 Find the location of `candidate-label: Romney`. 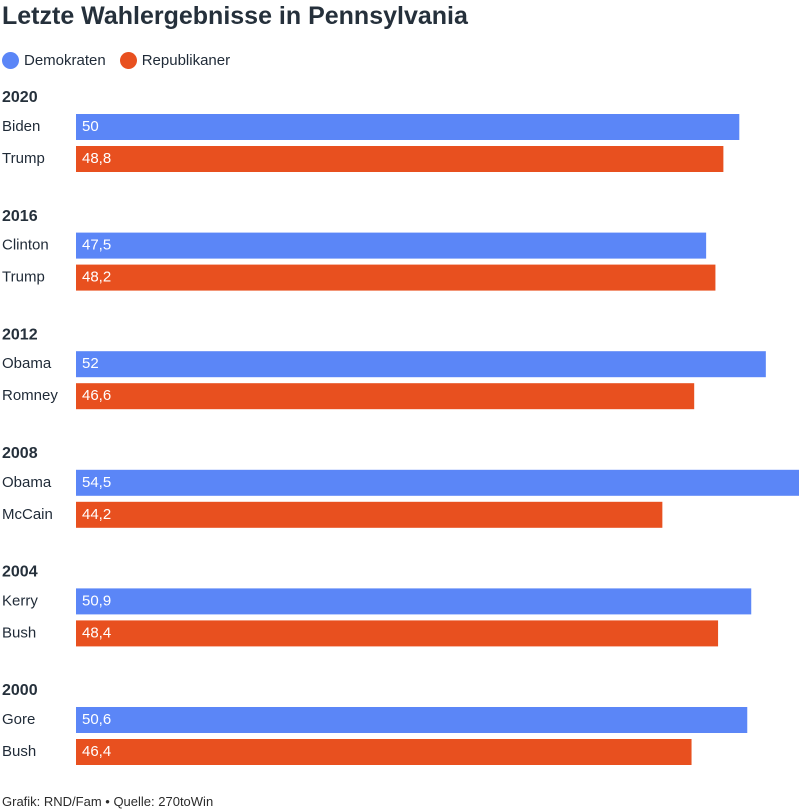

candidate-label: Romney is located at coordinates (30, 395).